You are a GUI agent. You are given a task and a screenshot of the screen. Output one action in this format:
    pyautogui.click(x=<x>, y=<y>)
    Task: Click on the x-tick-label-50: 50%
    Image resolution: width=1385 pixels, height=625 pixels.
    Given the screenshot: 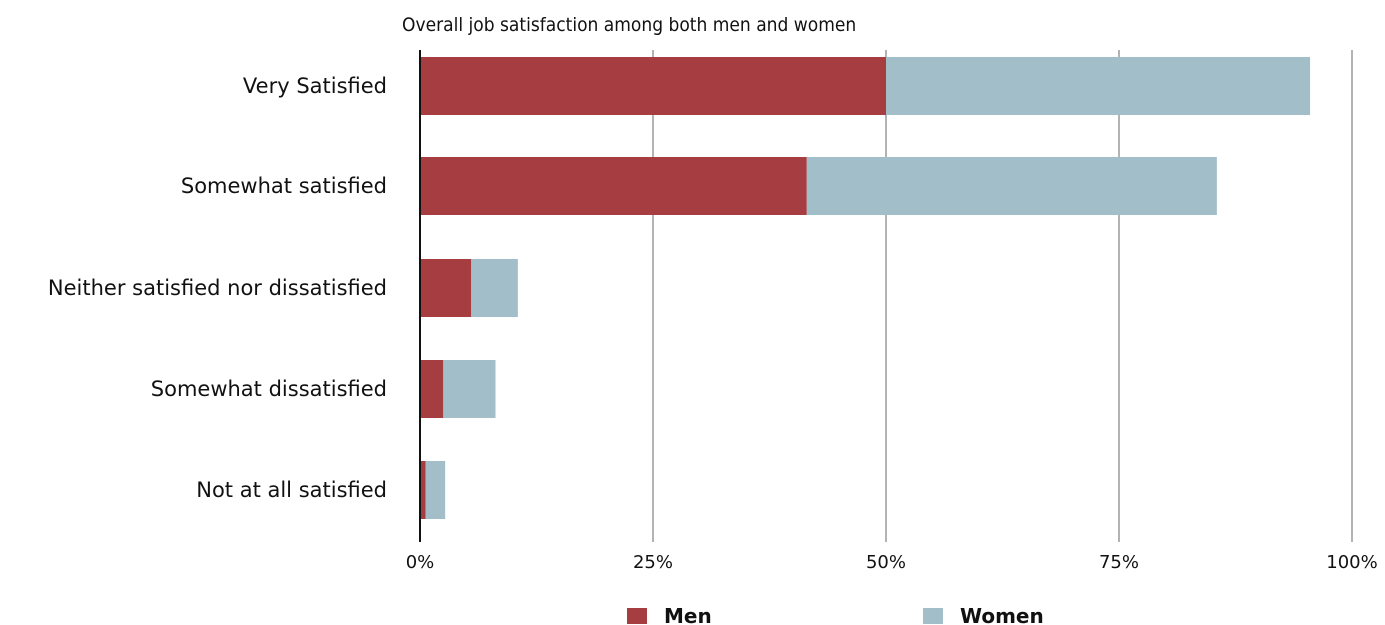 What is the action you would take?
    pyautogui.click(x=886, y=562)
    